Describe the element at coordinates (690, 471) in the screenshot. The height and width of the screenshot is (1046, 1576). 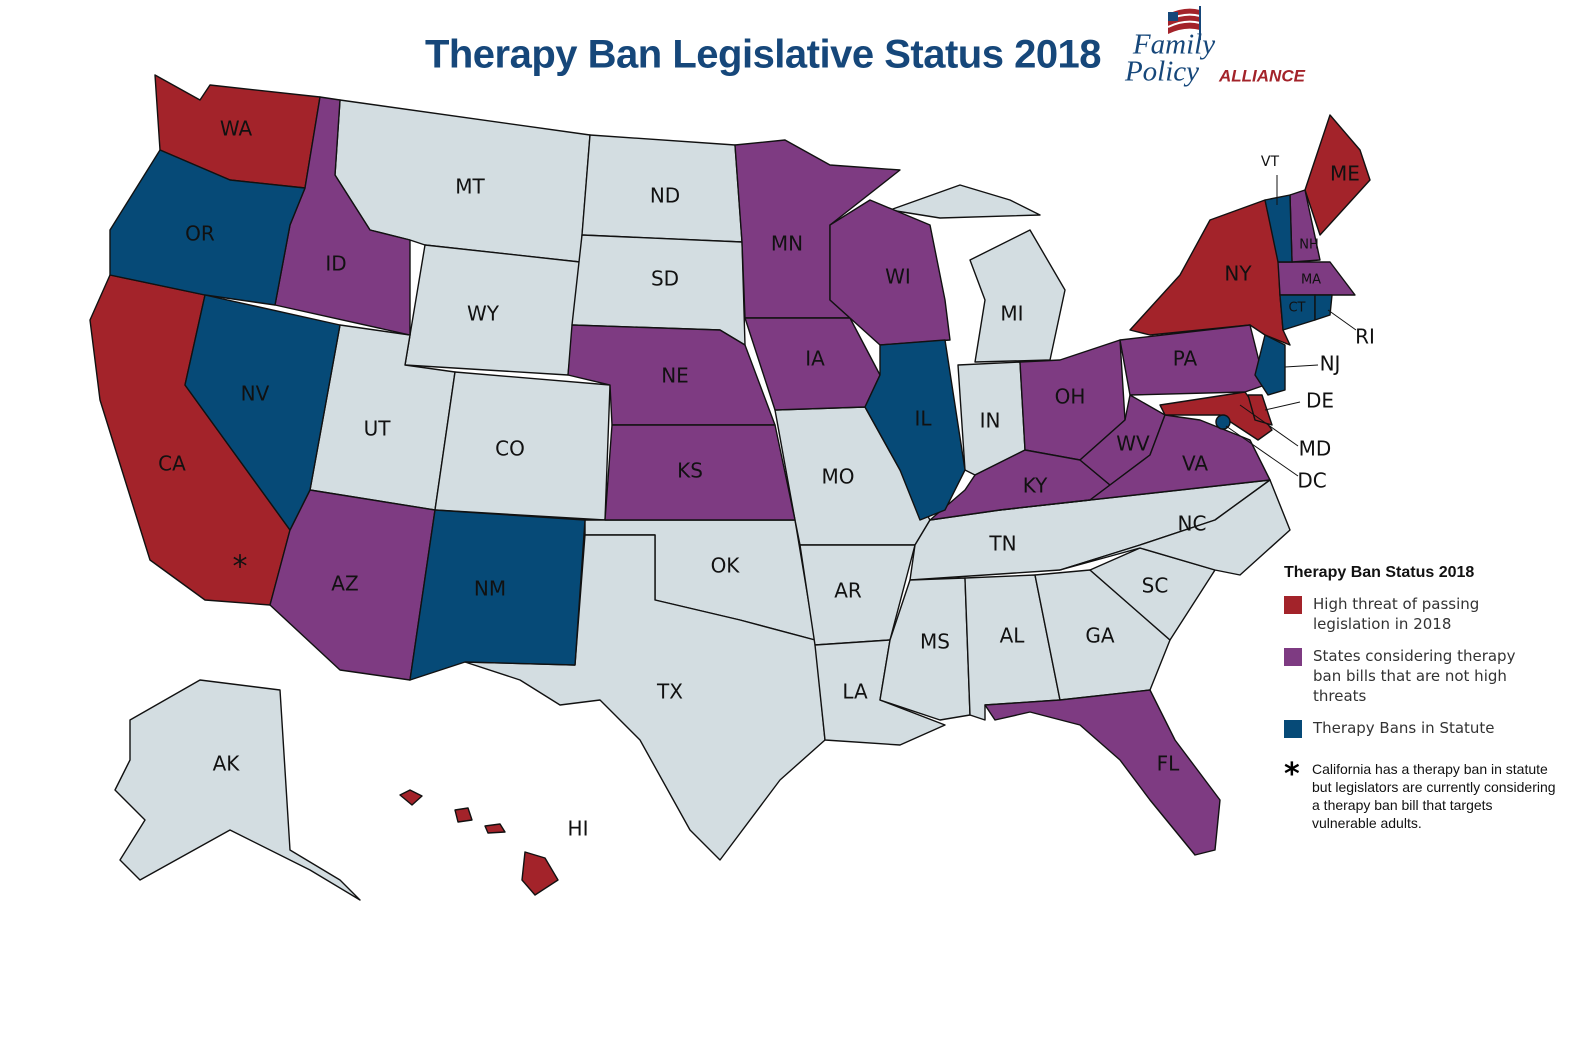
I see `state-label: KS` at that location.